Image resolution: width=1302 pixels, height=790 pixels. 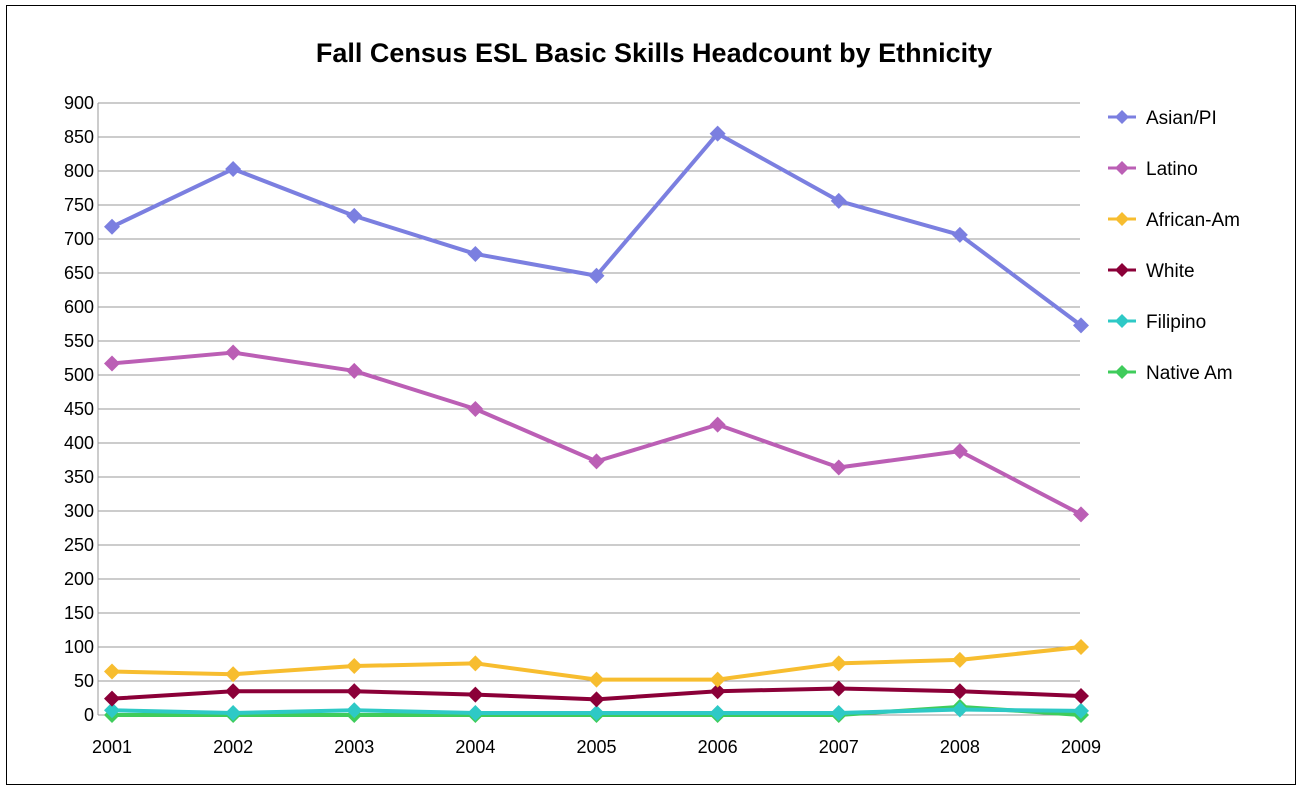 I want to click on x-tick-label: 2009, so click(x=1081, y=747).